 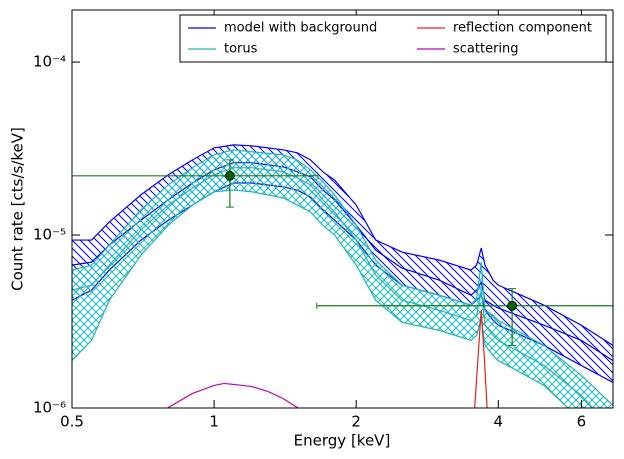 What do you see at coordinates (522, 28) in the screenshot?
I see `legend-label: reflection component` at bounding box center [522, 28].